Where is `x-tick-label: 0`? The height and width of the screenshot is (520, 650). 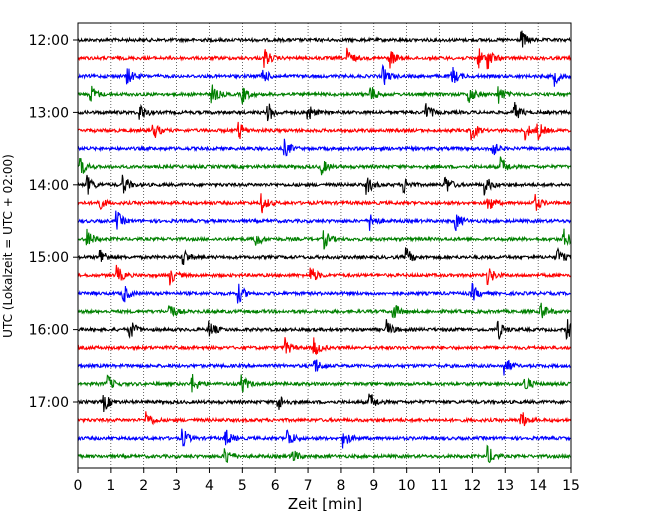
x-tick-label: 0 is located at coordinates (78, 486).